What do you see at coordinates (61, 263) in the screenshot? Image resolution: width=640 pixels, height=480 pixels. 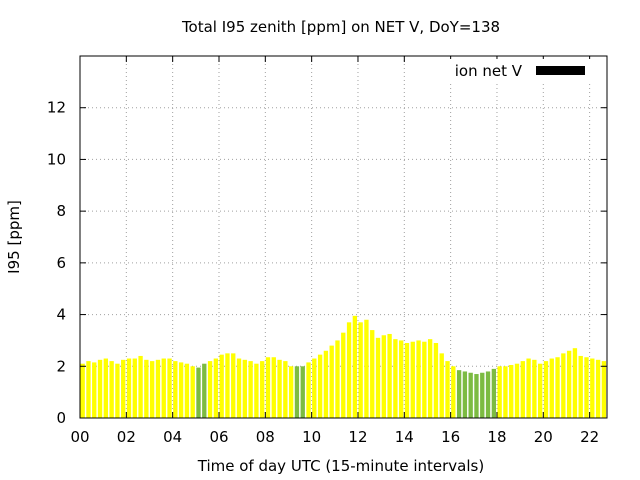 I see `y-tick-label: 6` at bounding box center [61, 263].